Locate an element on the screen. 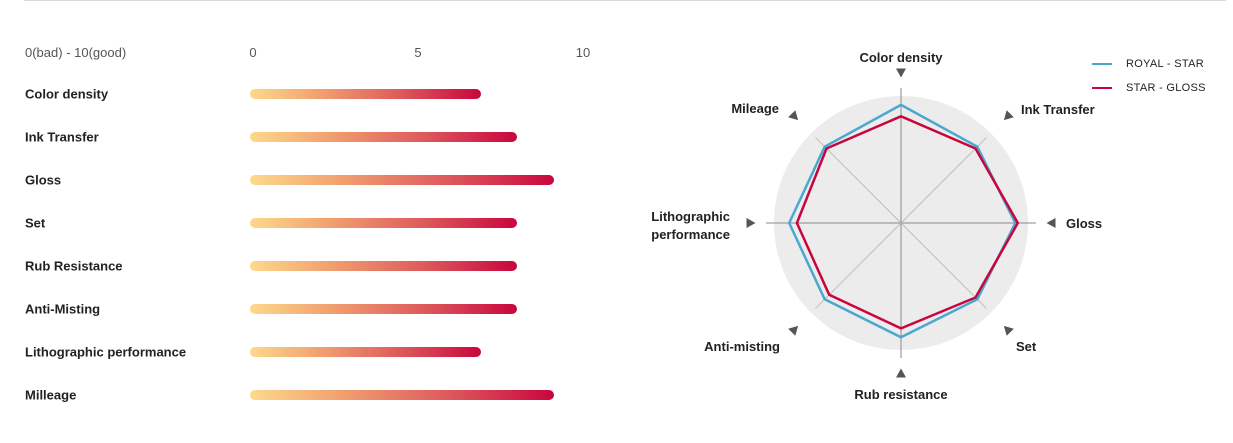 The width and height of the screenshot is (1233, 443). radar-axis-label-line: Set is located at coordinates (1026, 346).